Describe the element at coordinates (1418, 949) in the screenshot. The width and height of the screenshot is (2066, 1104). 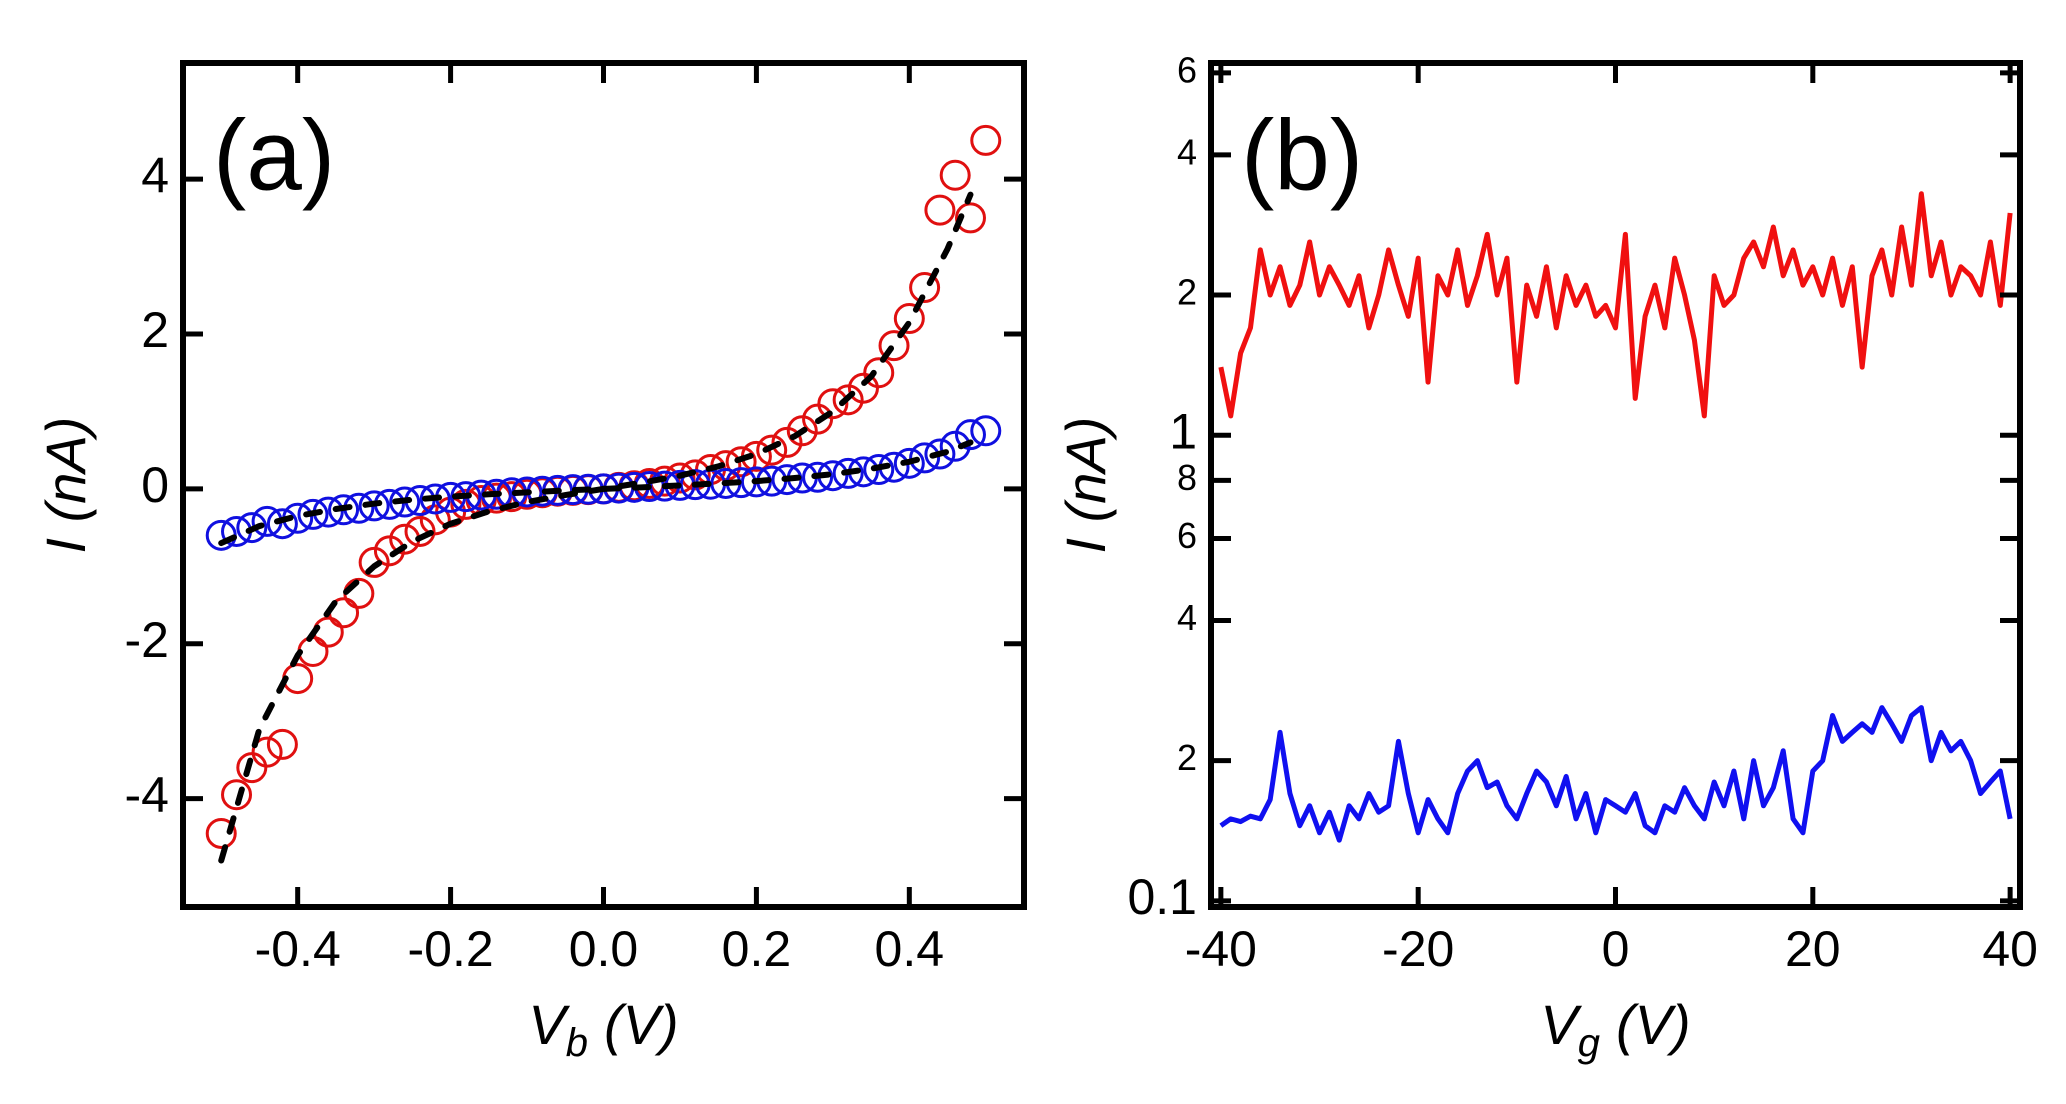
I see `x-tick-label: -20` at that location.